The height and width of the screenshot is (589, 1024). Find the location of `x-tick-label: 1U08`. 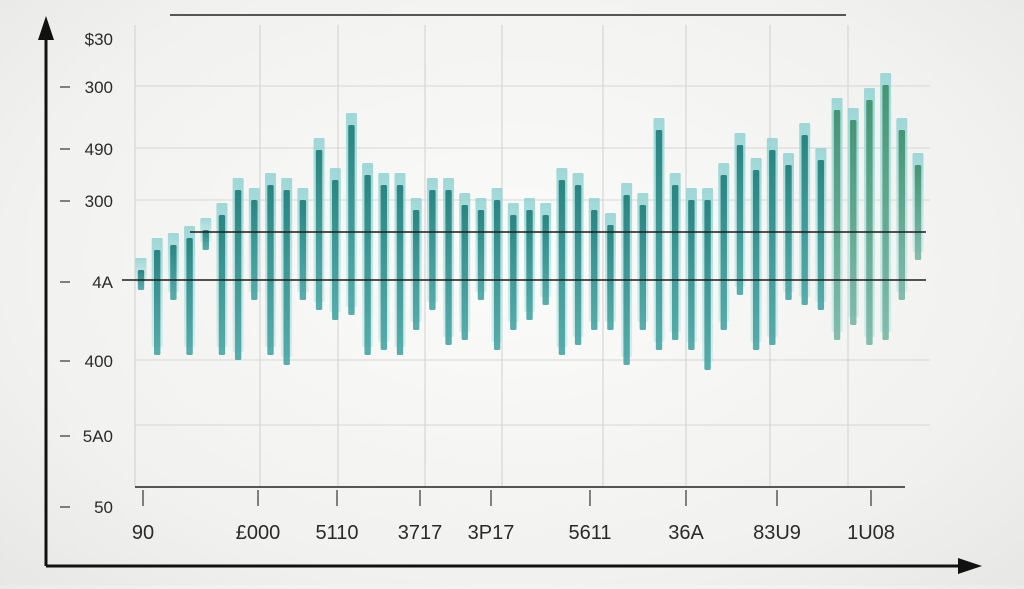

x-tick-label: 1U08 is located at coordinates (871, 533).